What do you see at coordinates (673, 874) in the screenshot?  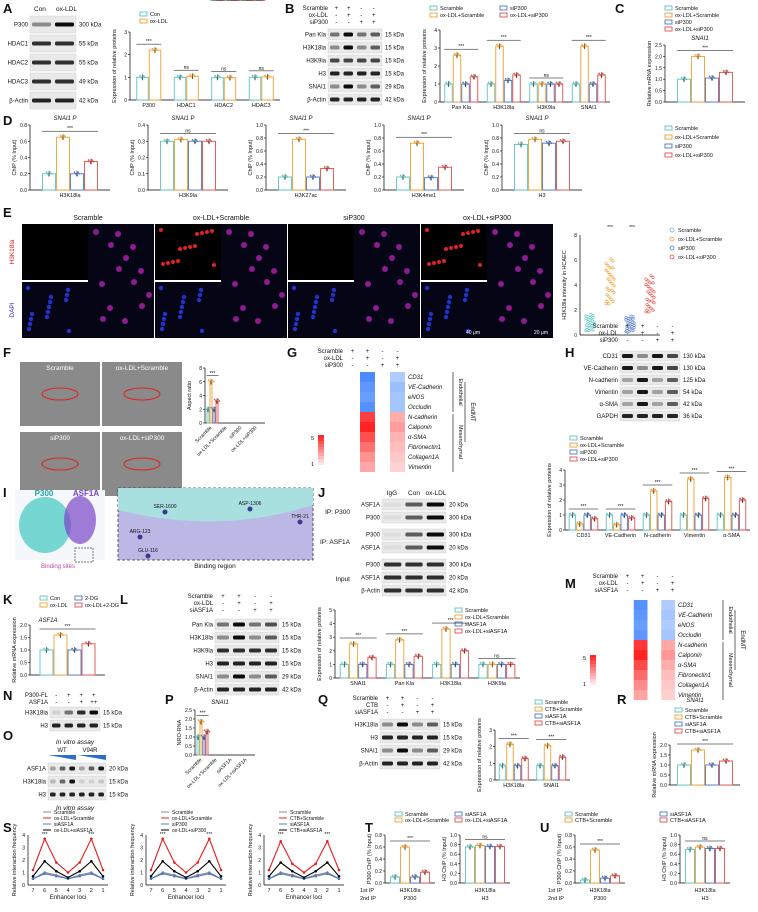 I see `y-tick-label: 0.2` at bounding box center [673, 874].